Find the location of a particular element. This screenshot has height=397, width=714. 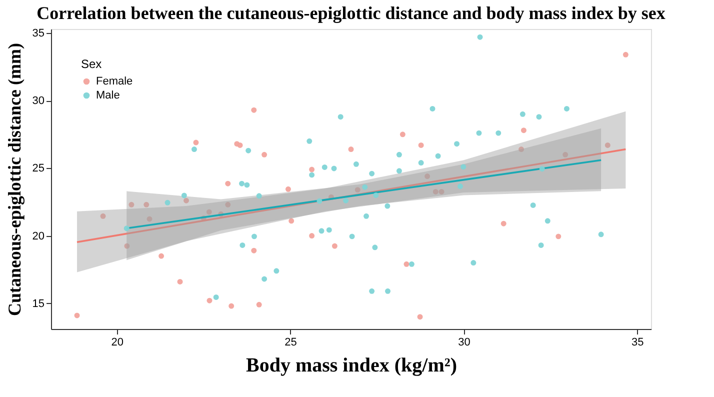

x-tick-label: 35 is located at coordinates (638, 342).